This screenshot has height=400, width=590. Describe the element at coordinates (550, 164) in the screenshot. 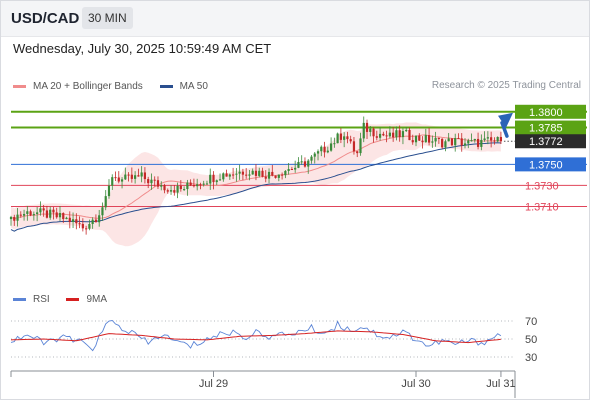

I see `level-tag-1.3750` at that location.